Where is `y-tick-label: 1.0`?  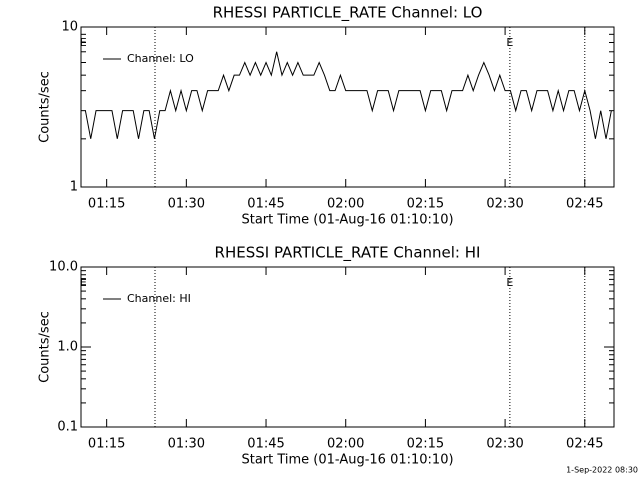
y-tick-label: 1.0 is located at coordinates (67, 347).